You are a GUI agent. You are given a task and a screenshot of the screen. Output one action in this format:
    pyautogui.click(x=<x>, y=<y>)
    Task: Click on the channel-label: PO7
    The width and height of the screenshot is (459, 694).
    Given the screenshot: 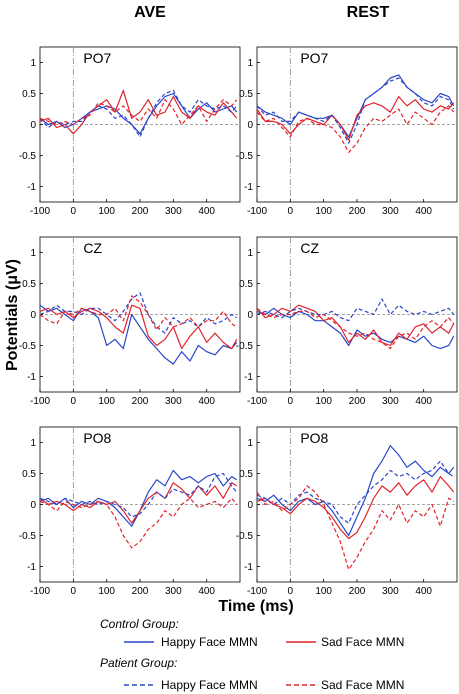 What is the action you would take?
    pyautogui.click(x=97, y=58)
    